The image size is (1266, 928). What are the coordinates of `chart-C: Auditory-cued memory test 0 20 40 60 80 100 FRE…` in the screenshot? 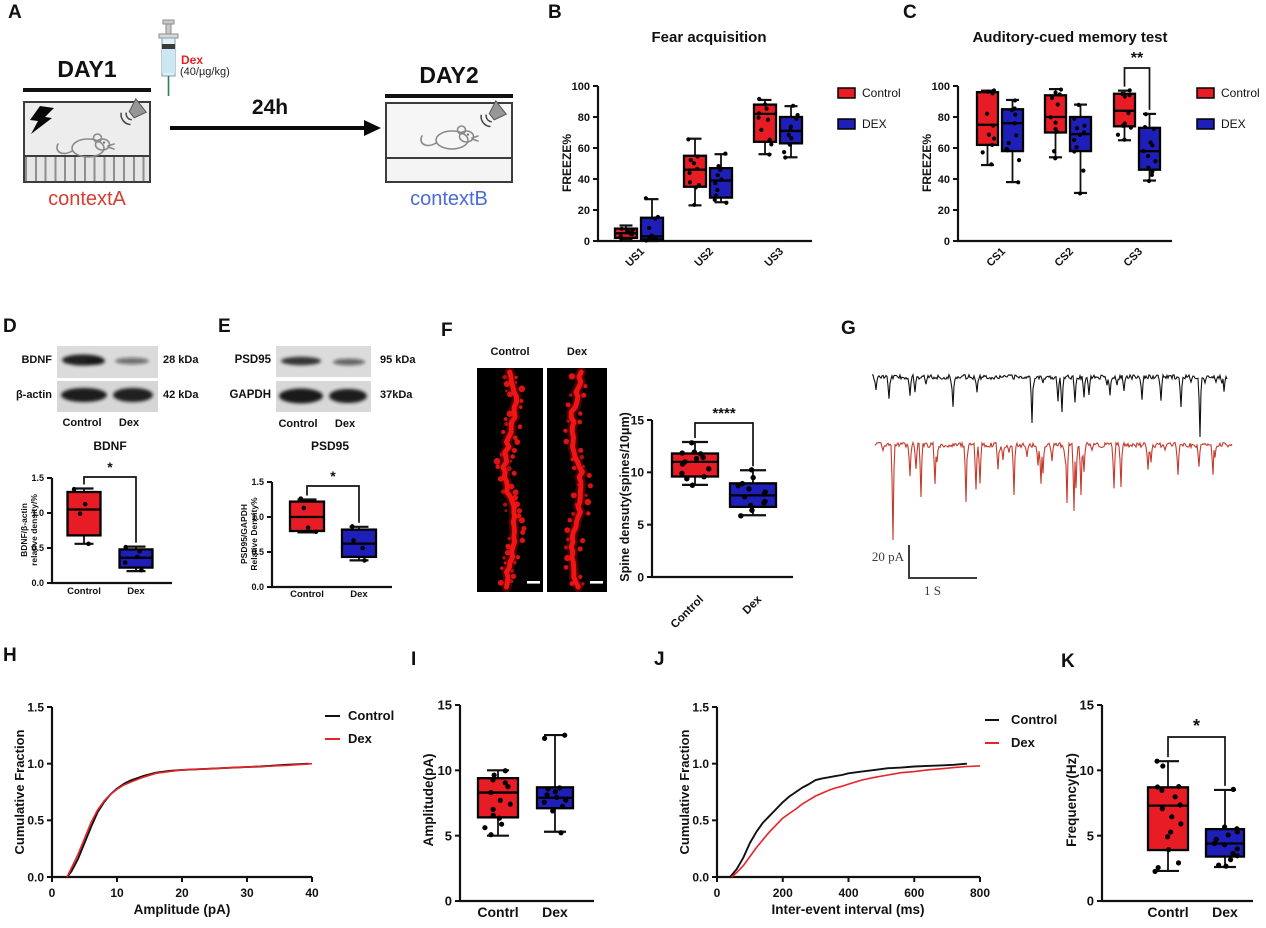 It's located at (1090, 149).